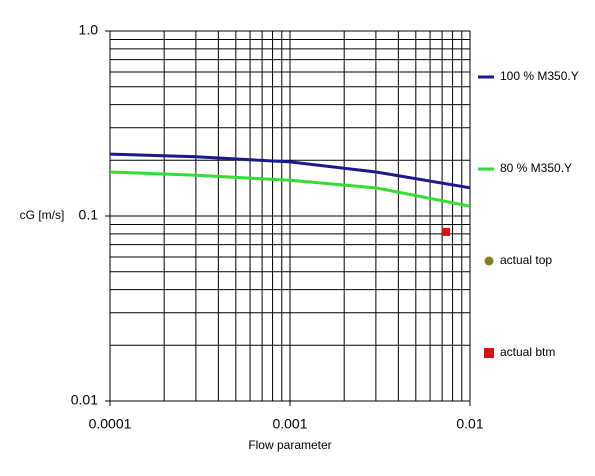  What do you see at coordinates (84, 400) in the screenshot?
I see `y-tick-label: 0.01` at bounding box center [84, 400].